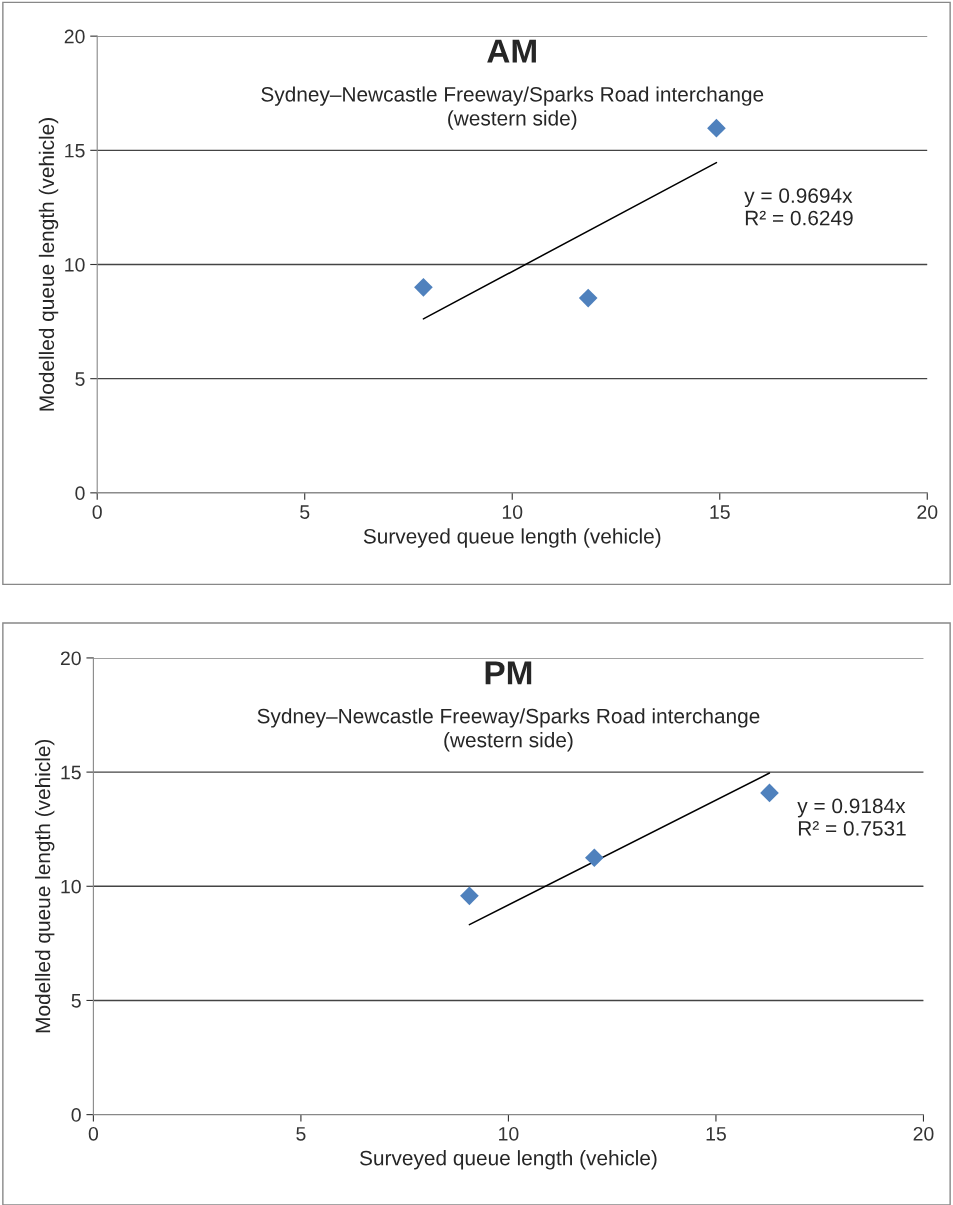  What do you see at coordinates (851, 817) in the screenshot?
I see `annotation: y = 0.9184x R² = 0.7531` at bounding box center [851, 817].